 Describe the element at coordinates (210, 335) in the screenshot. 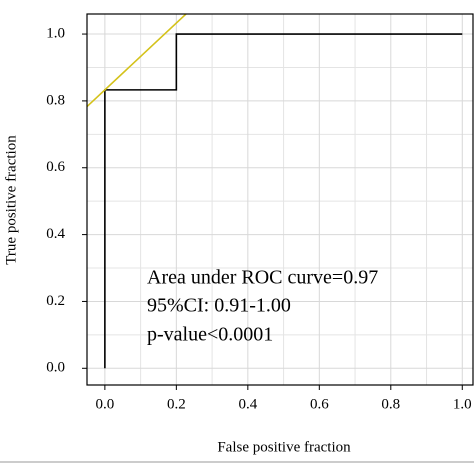

I see `annotation: p-value<0.0001` at that location.